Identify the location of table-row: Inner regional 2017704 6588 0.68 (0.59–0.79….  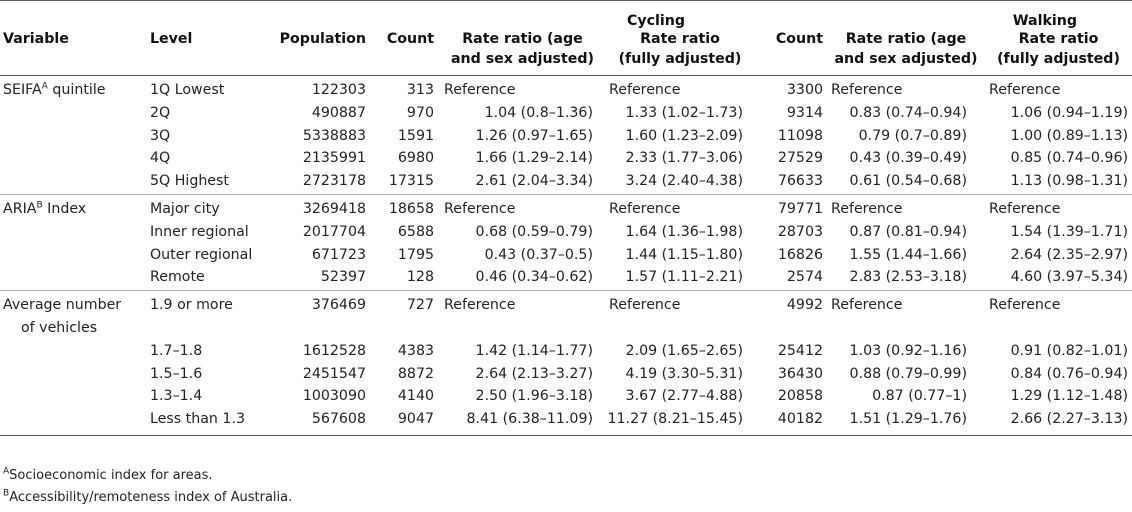
(566, 233).